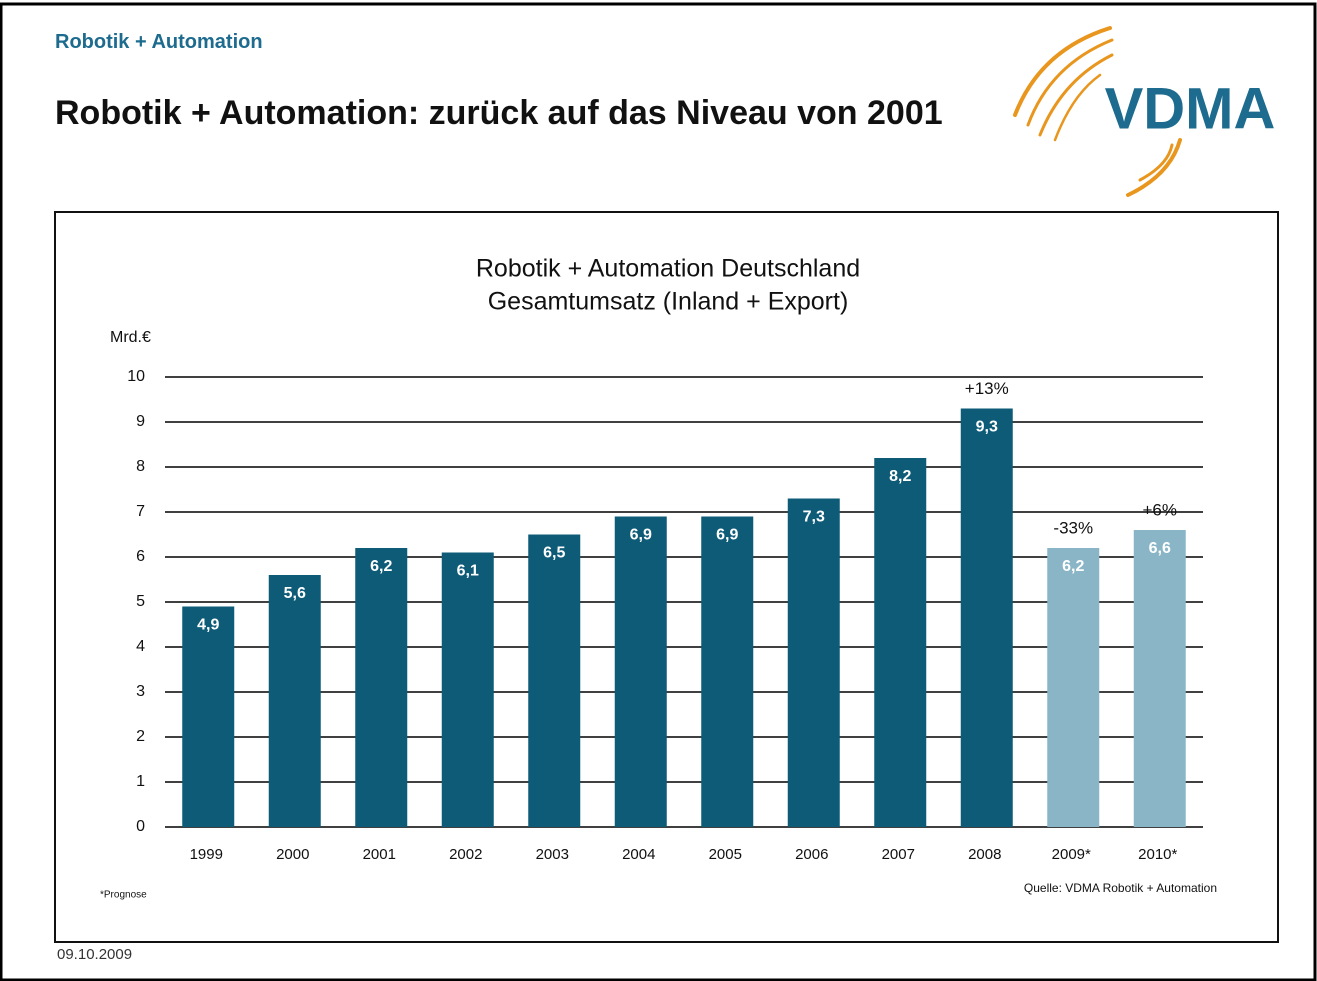 This screenshot has height=981, width=1317. What do you see at coordinates (140, 826) in the screenshot?
I see `y-tick-label: 0` at bounding box center [140, 826].